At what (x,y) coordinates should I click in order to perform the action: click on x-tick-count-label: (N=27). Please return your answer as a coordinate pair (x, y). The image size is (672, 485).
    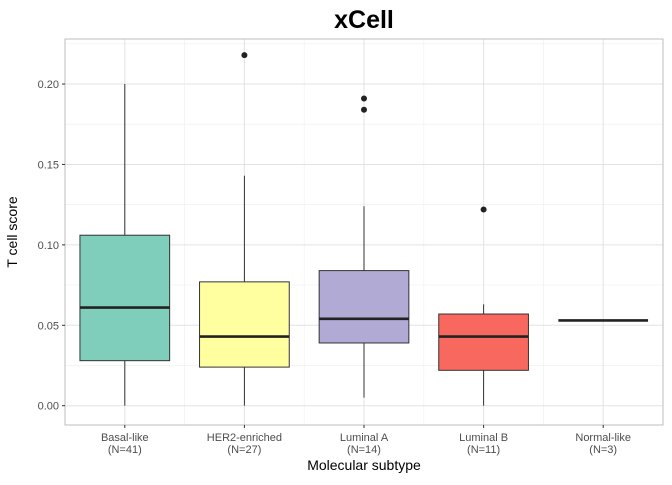
    Looking at the image, I should click on (244, 450).